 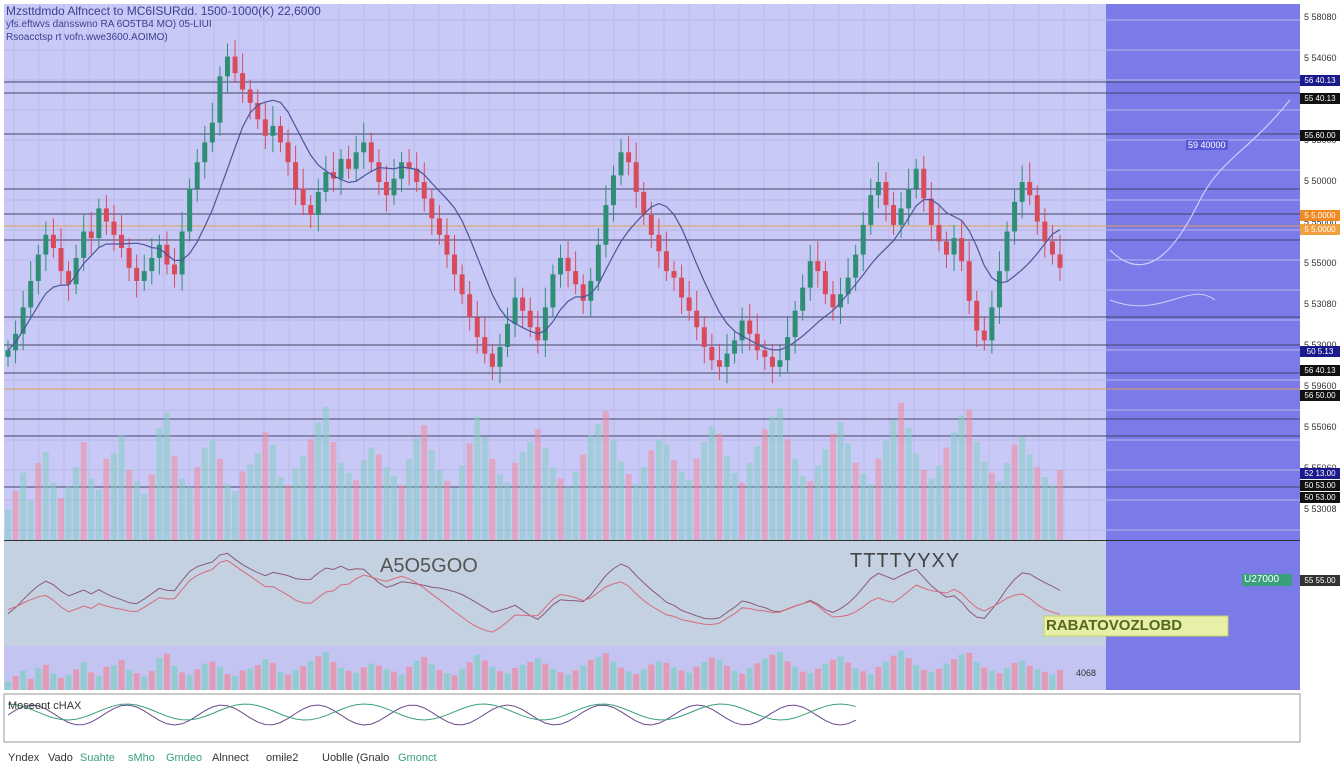 What do you see at coordinates (230, 758) in the screenshot?
I see `toolbar-item: Alnnect` at bounding box center [230, 758].